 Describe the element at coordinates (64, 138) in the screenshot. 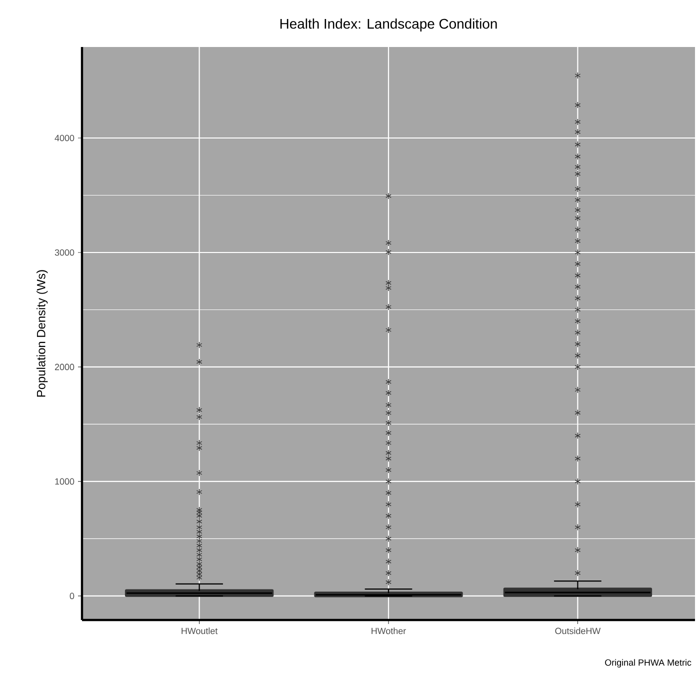

I see `y-tick-label: 4000` at that location.